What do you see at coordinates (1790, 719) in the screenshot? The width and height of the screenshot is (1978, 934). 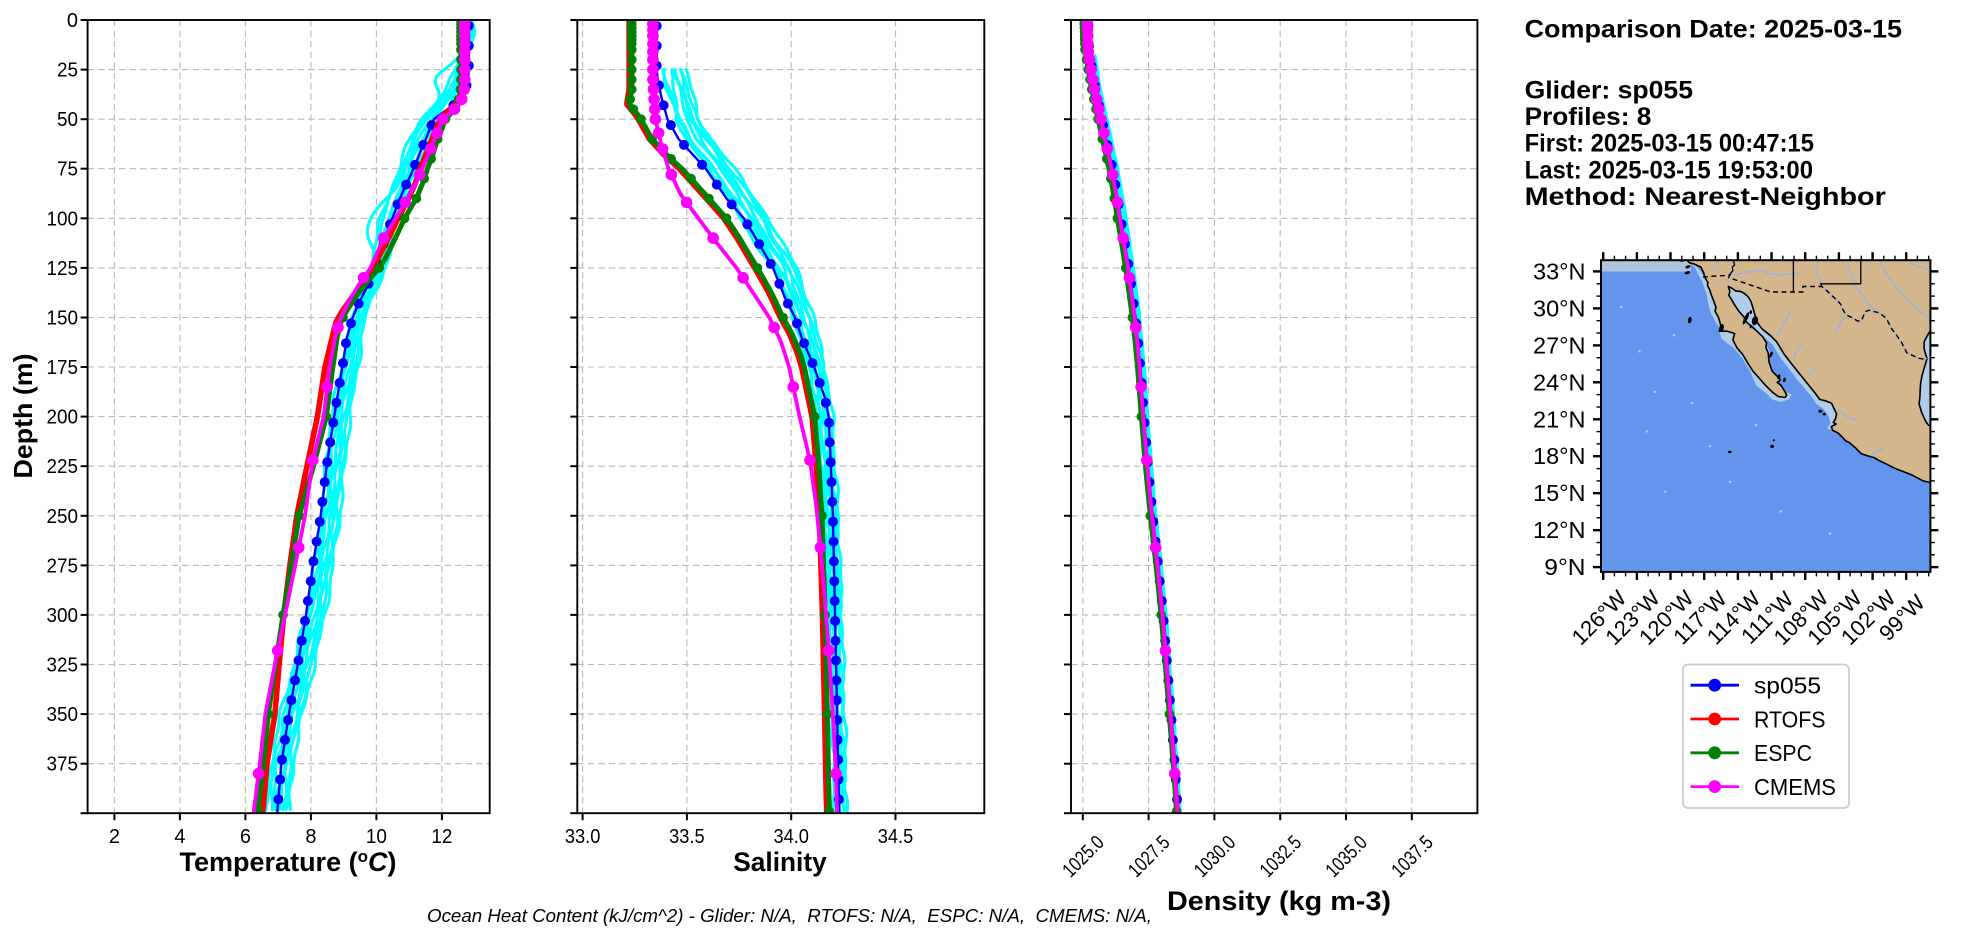 I see `svg-text: RTOFS` at bounding box center [1790, 719].